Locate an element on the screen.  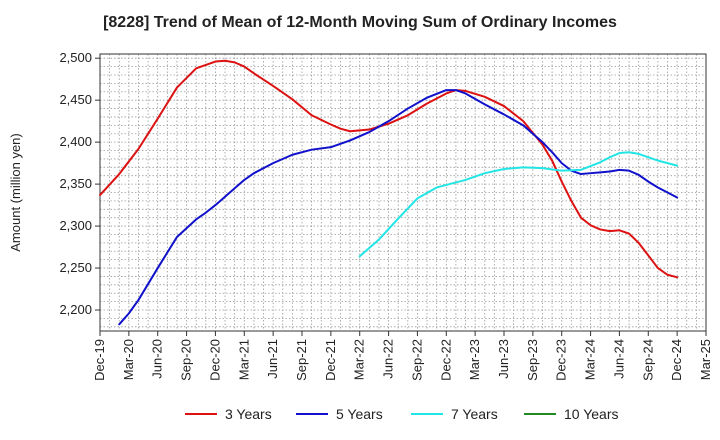
x-tick-label: Sep-20 is located at coordinates (186, 360).